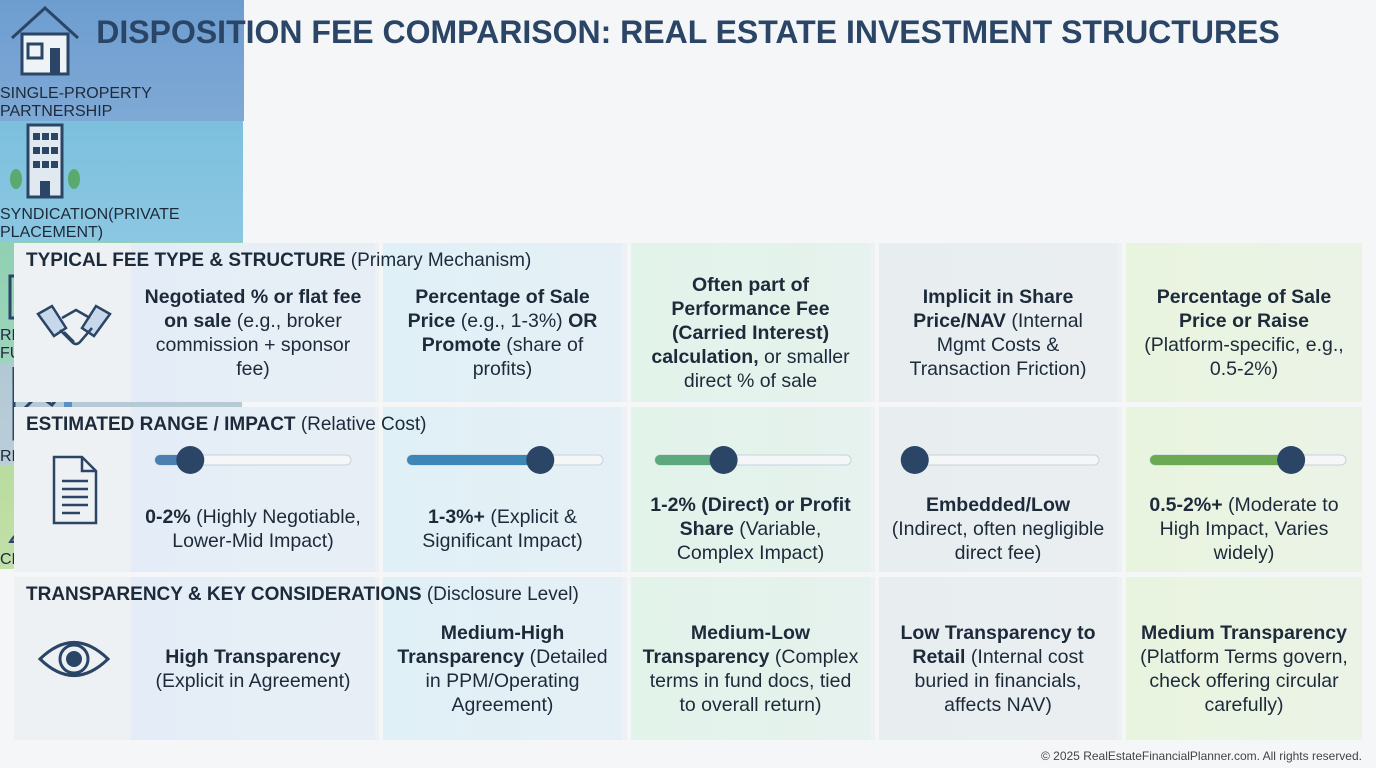 The image size is (1376, 768). What do you see at coordinates (186, 260) in the screenshot?
I see `row-label-title: TYPICAL FEE TYPE & STRUCTURE` at bounding box center [186, 260].